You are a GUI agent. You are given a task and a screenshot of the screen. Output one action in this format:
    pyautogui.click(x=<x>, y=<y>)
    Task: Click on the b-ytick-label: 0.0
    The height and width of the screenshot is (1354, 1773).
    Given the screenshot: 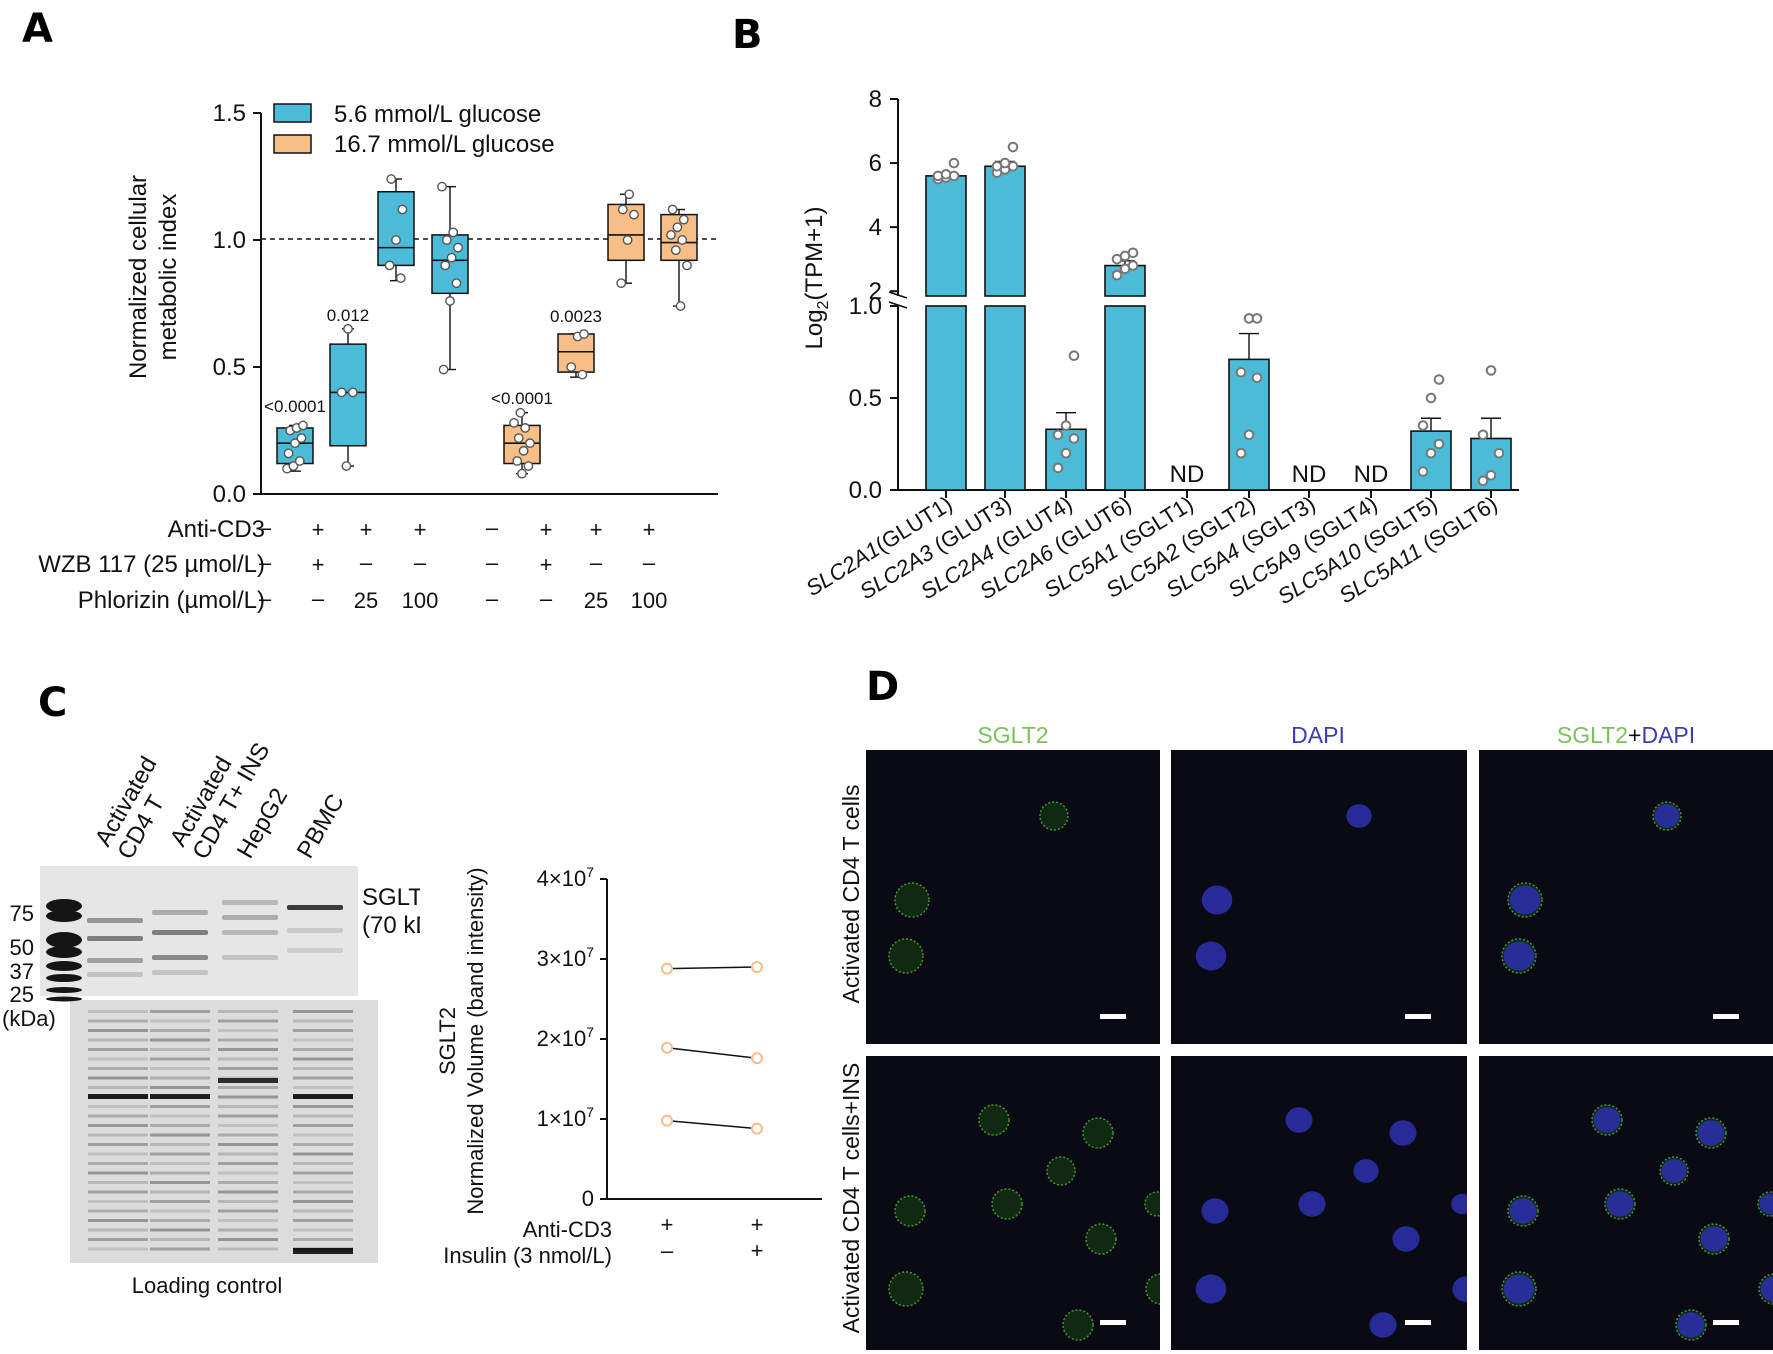 What is the action you would take?
    pyautogui.click(x=865, y=490)
    